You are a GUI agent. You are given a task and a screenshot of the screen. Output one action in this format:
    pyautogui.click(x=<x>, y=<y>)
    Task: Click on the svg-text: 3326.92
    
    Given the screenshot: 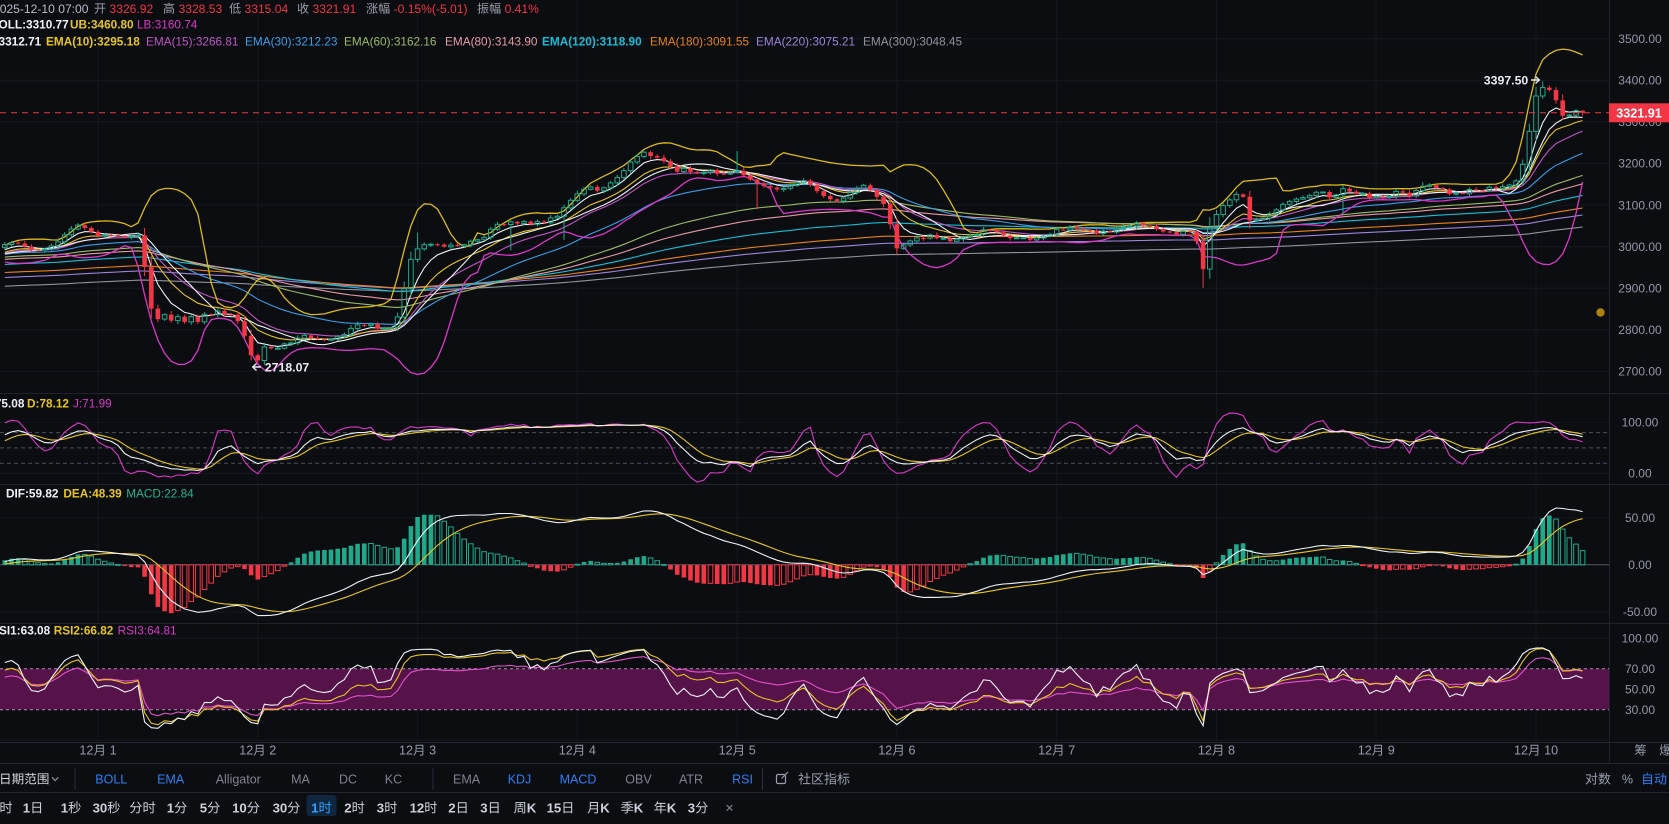 What is the action you would take?
    pyautogui.click(x=132, y=9)
    